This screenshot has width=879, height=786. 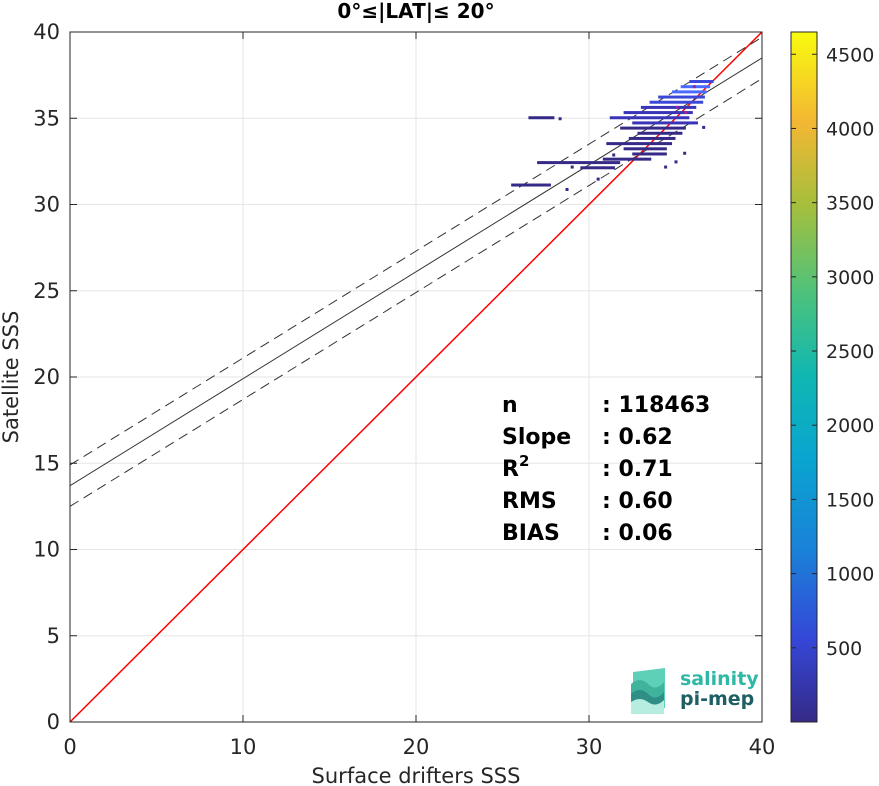 What do you see at coordinates (719, 679) in the screenshot?
I see `logo-line1: salinity` at bounding box center [719, 679].